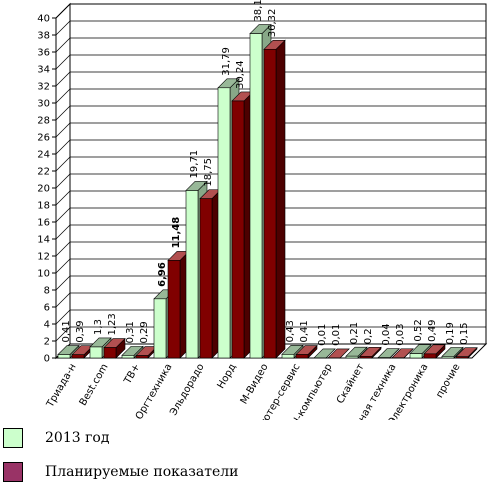 This screenshot has width=504, height=494. What do you see at coordinates (227, 376) in the screenshot?
I see `x-tick-label: Норд` at bounding box center [227, 376].